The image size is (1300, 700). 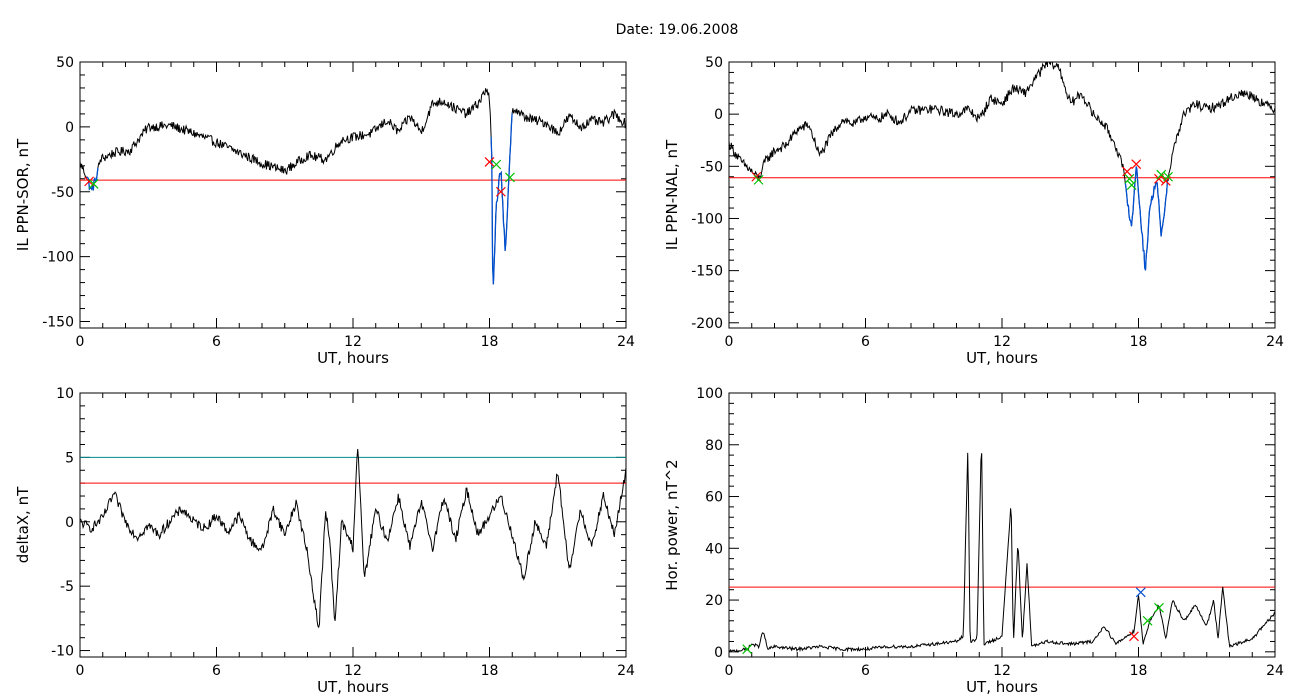 What do you see at coordinates (714, 498) in the screenshot?
I see `y-tick-label: 60` at bounding box center [714, 498].